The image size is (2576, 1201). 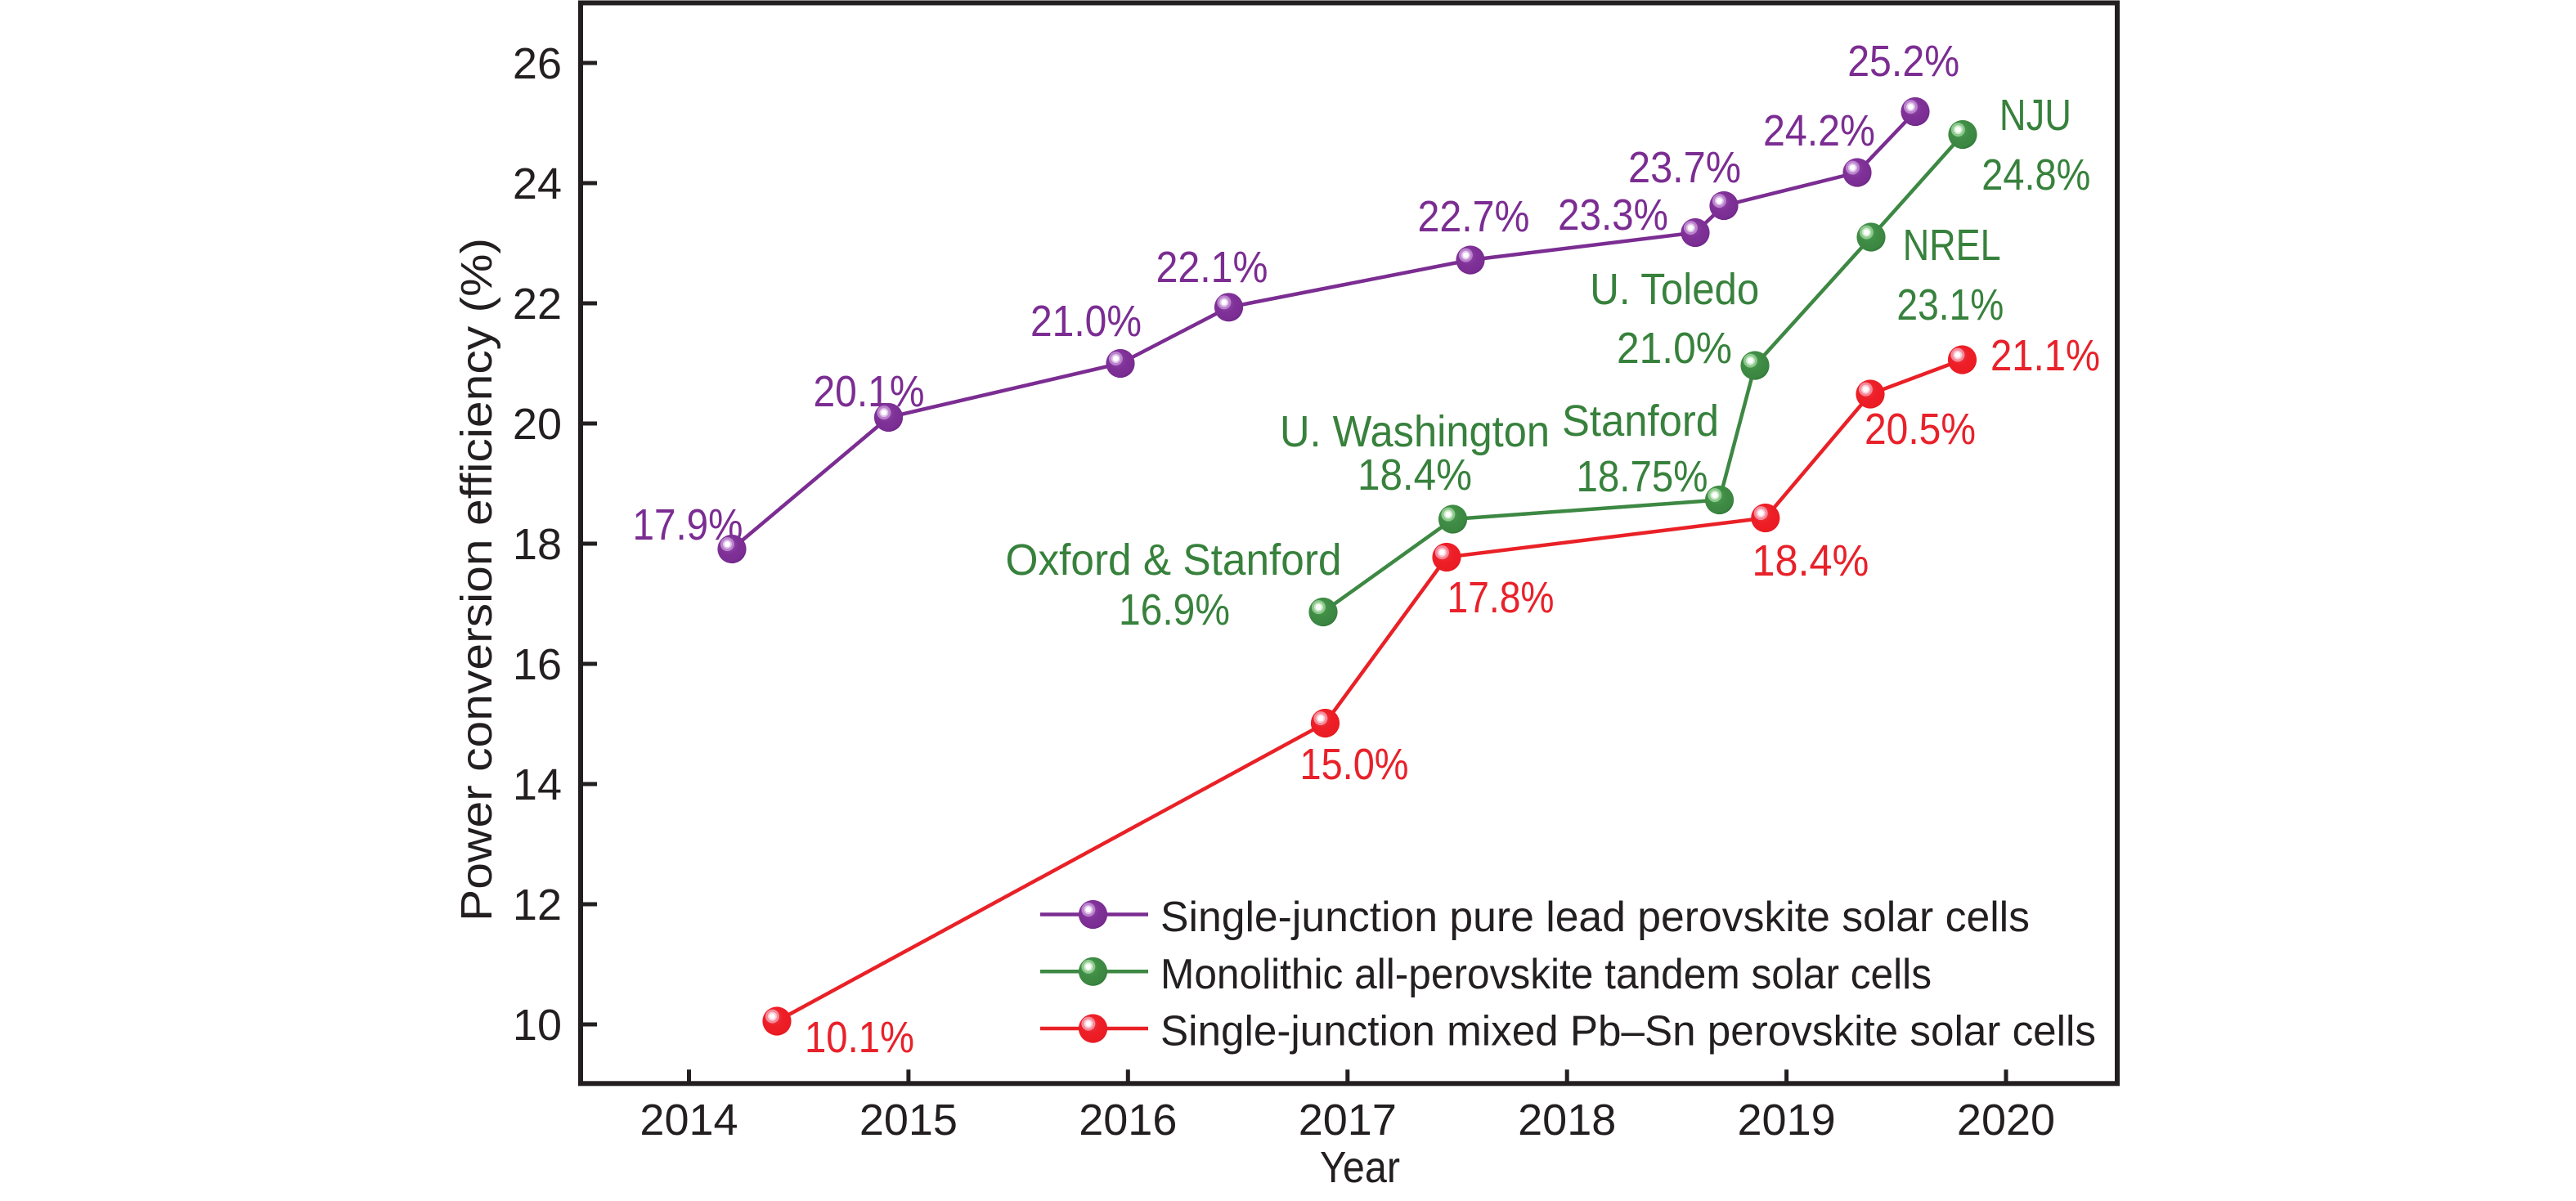 What do you see at coordinates (870, 391) in the screenshot?
I see `svg-text: 20.1%` at bounding box center [870, 391].